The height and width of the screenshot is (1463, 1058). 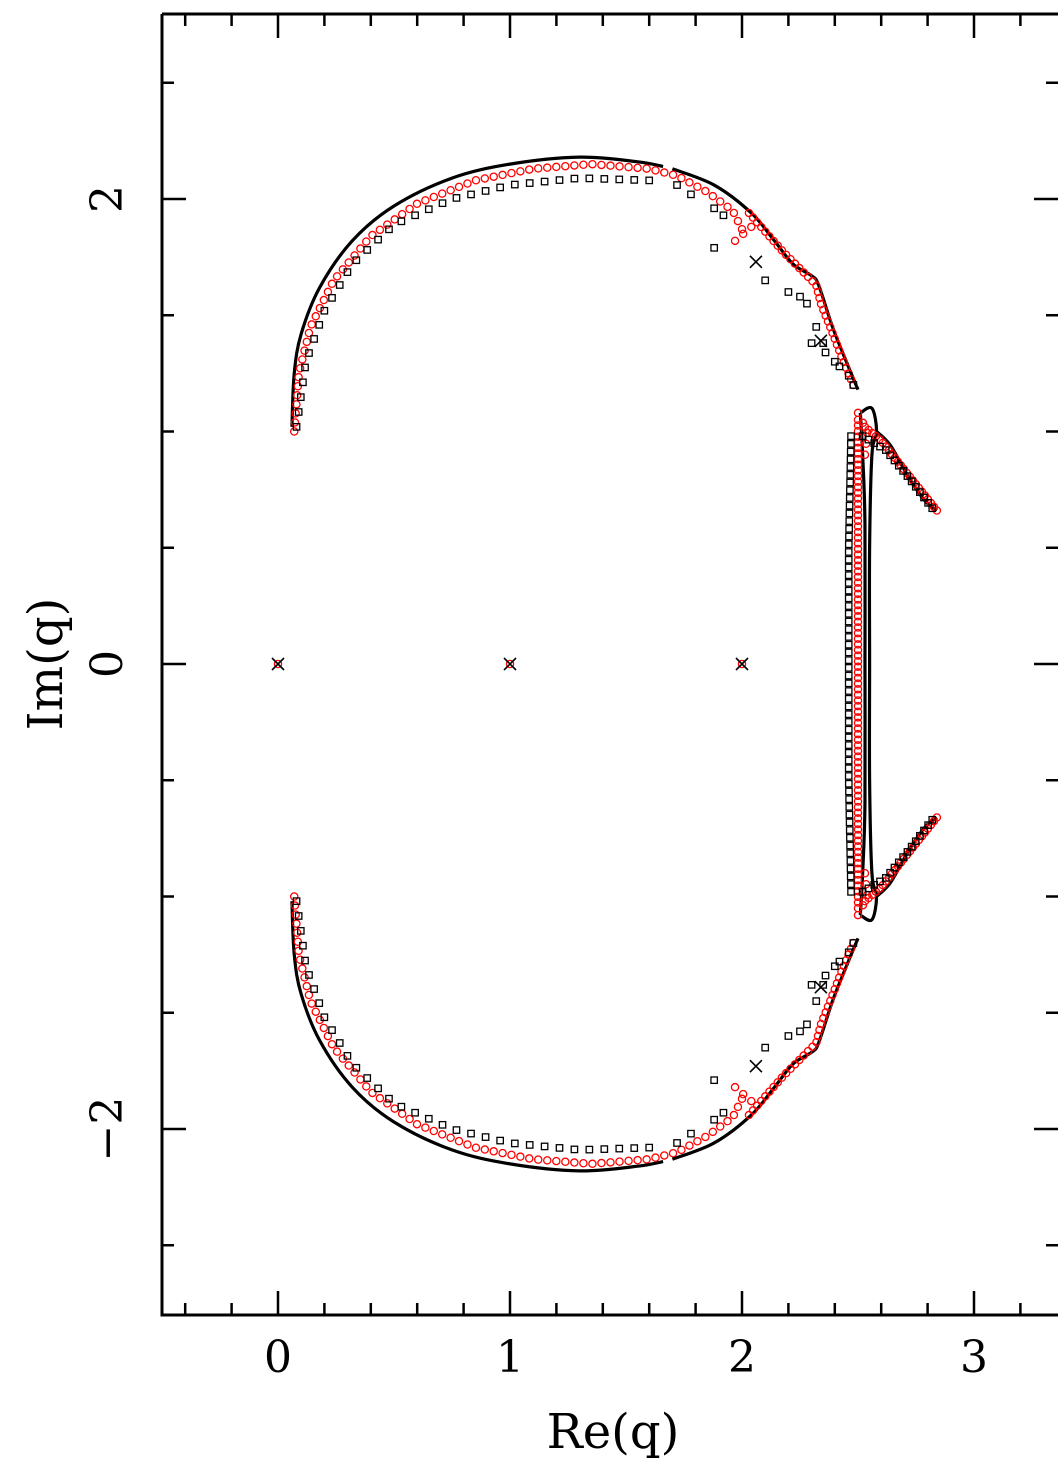 I want to click on cross-marker, so click(x=821, y=341).